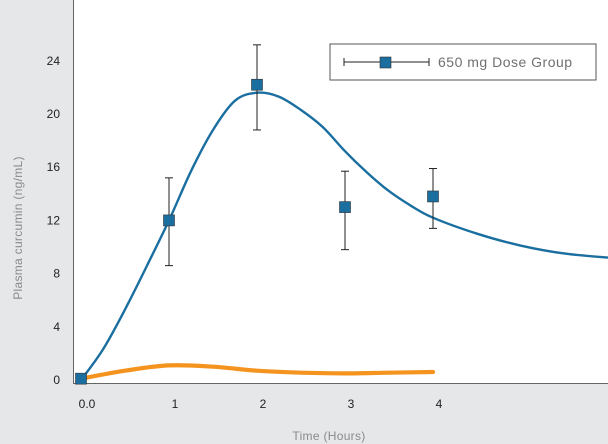  Describe the element at coordinates (56, 380) in the screenshot. I see `y-tick-label: 0` at that location.